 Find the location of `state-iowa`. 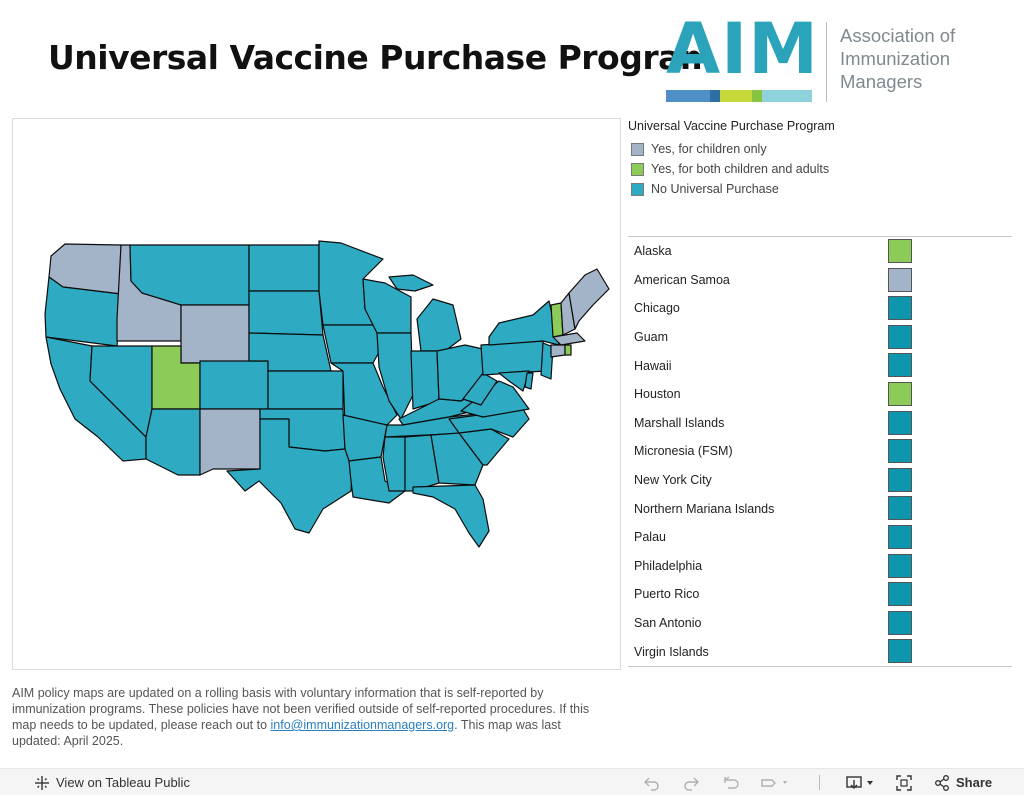

state-iowa is located at coordinates (353, 344).